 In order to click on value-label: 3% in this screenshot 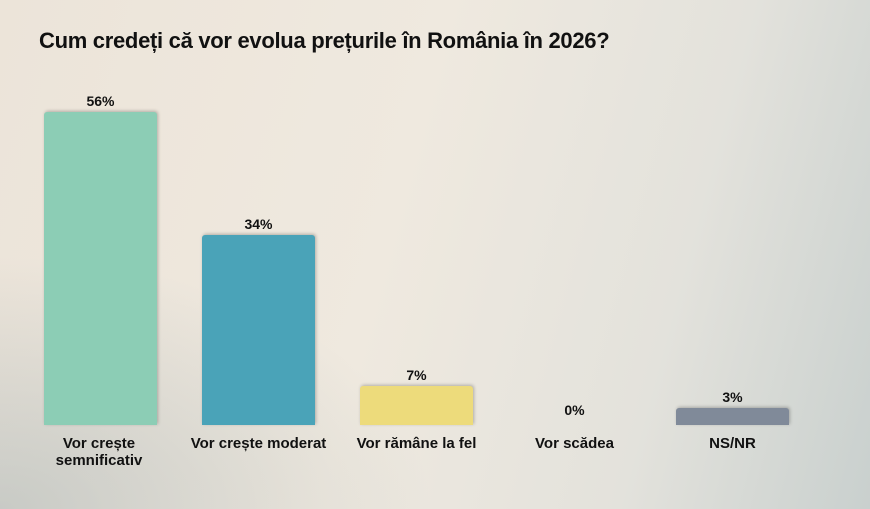, I will do `click(732, 397)`.